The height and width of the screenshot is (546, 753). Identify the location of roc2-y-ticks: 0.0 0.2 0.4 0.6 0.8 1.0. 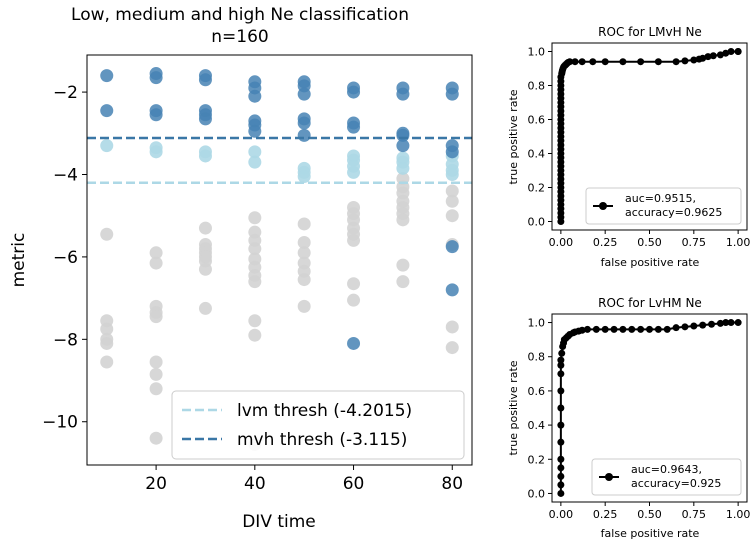
(540, 408).